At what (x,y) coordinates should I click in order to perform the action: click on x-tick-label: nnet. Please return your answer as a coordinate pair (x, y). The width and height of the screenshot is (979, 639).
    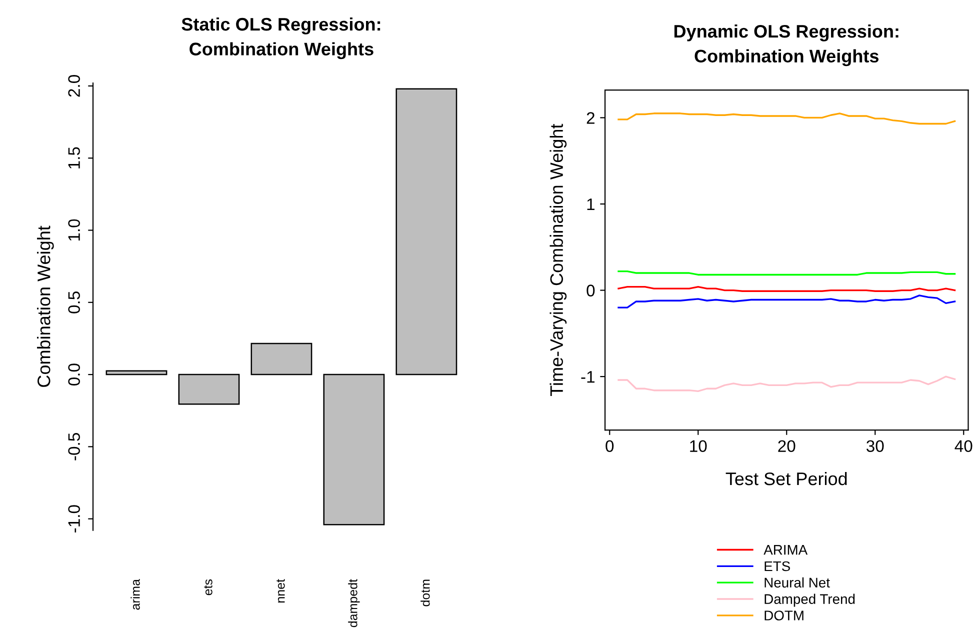
    Looking at the image, I should click on (280, 590).